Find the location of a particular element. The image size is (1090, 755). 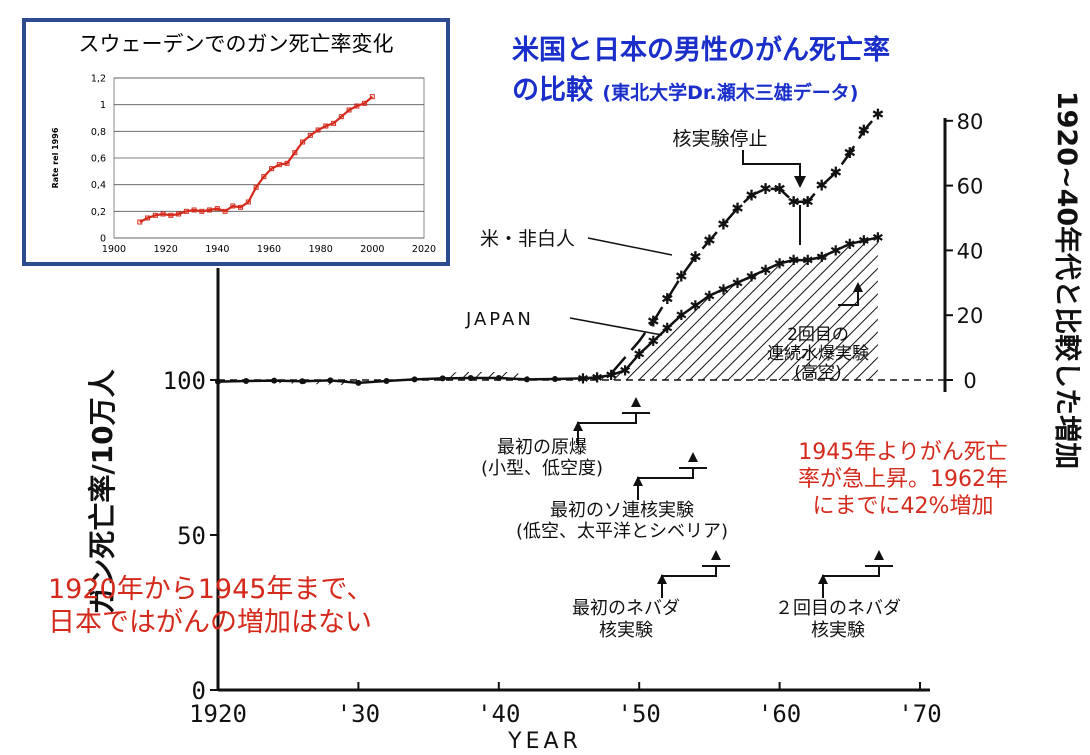

japan-point-1946: ✱ is located at coordinates (583, 379).